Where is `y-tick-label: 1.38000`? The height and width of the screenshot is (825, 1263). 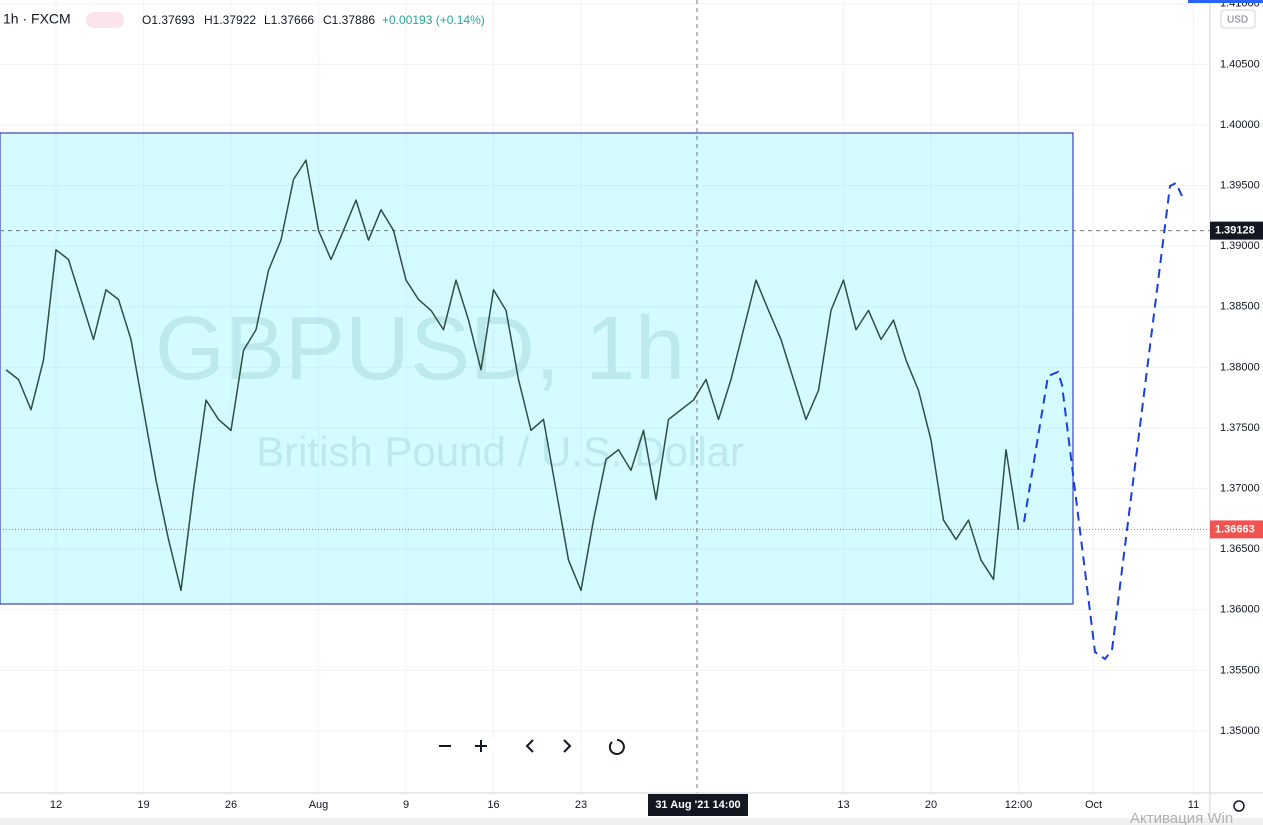 y-tick-label: 1.38000 is located at coordinates (1240, 367).